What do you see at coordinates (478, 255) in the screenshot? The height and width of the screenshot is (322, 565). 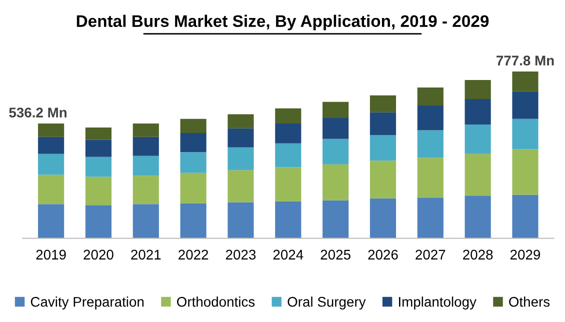 I see `x-tick-label: 2028` at bounding box center [478, 255].